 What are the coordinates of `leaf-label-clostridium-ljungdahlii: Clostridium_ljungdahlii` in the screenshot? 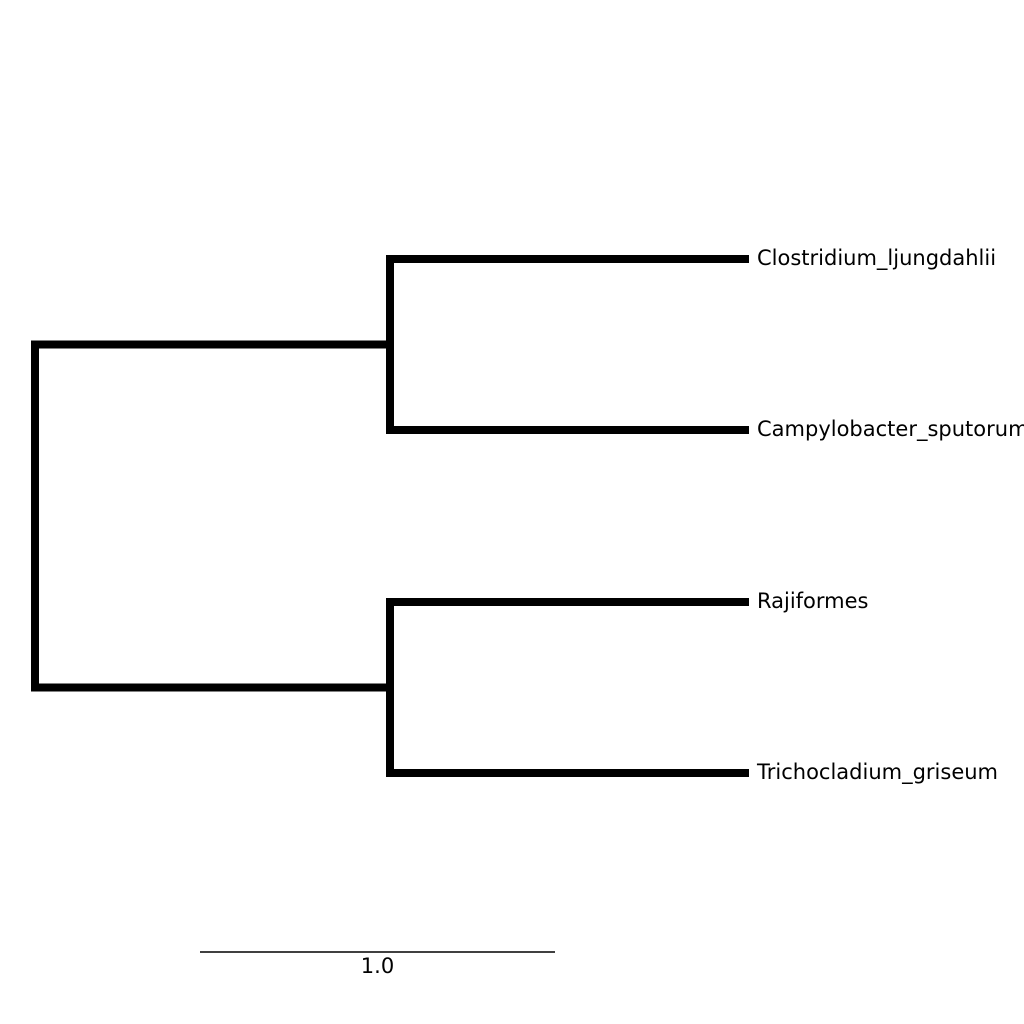 It's located at (876, 258).